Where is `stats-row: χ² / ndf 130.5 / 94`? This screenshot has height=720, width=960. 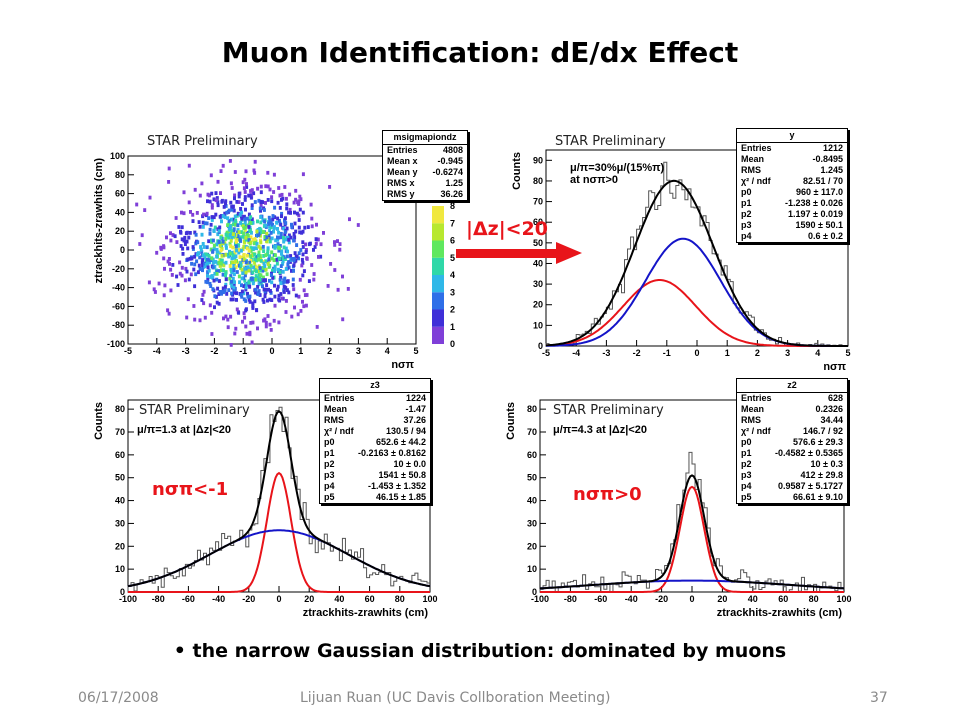
stats-row: χ² / ndf 130.5 / 94 is located at coordinates (375, 431).